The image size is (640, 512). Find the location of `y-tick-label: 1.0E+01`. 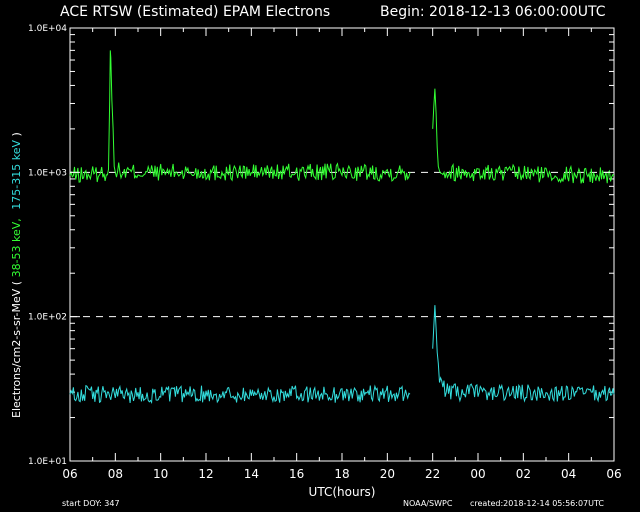

y-tick-label: 1.0E+01 is located at coordinates (47, 462).